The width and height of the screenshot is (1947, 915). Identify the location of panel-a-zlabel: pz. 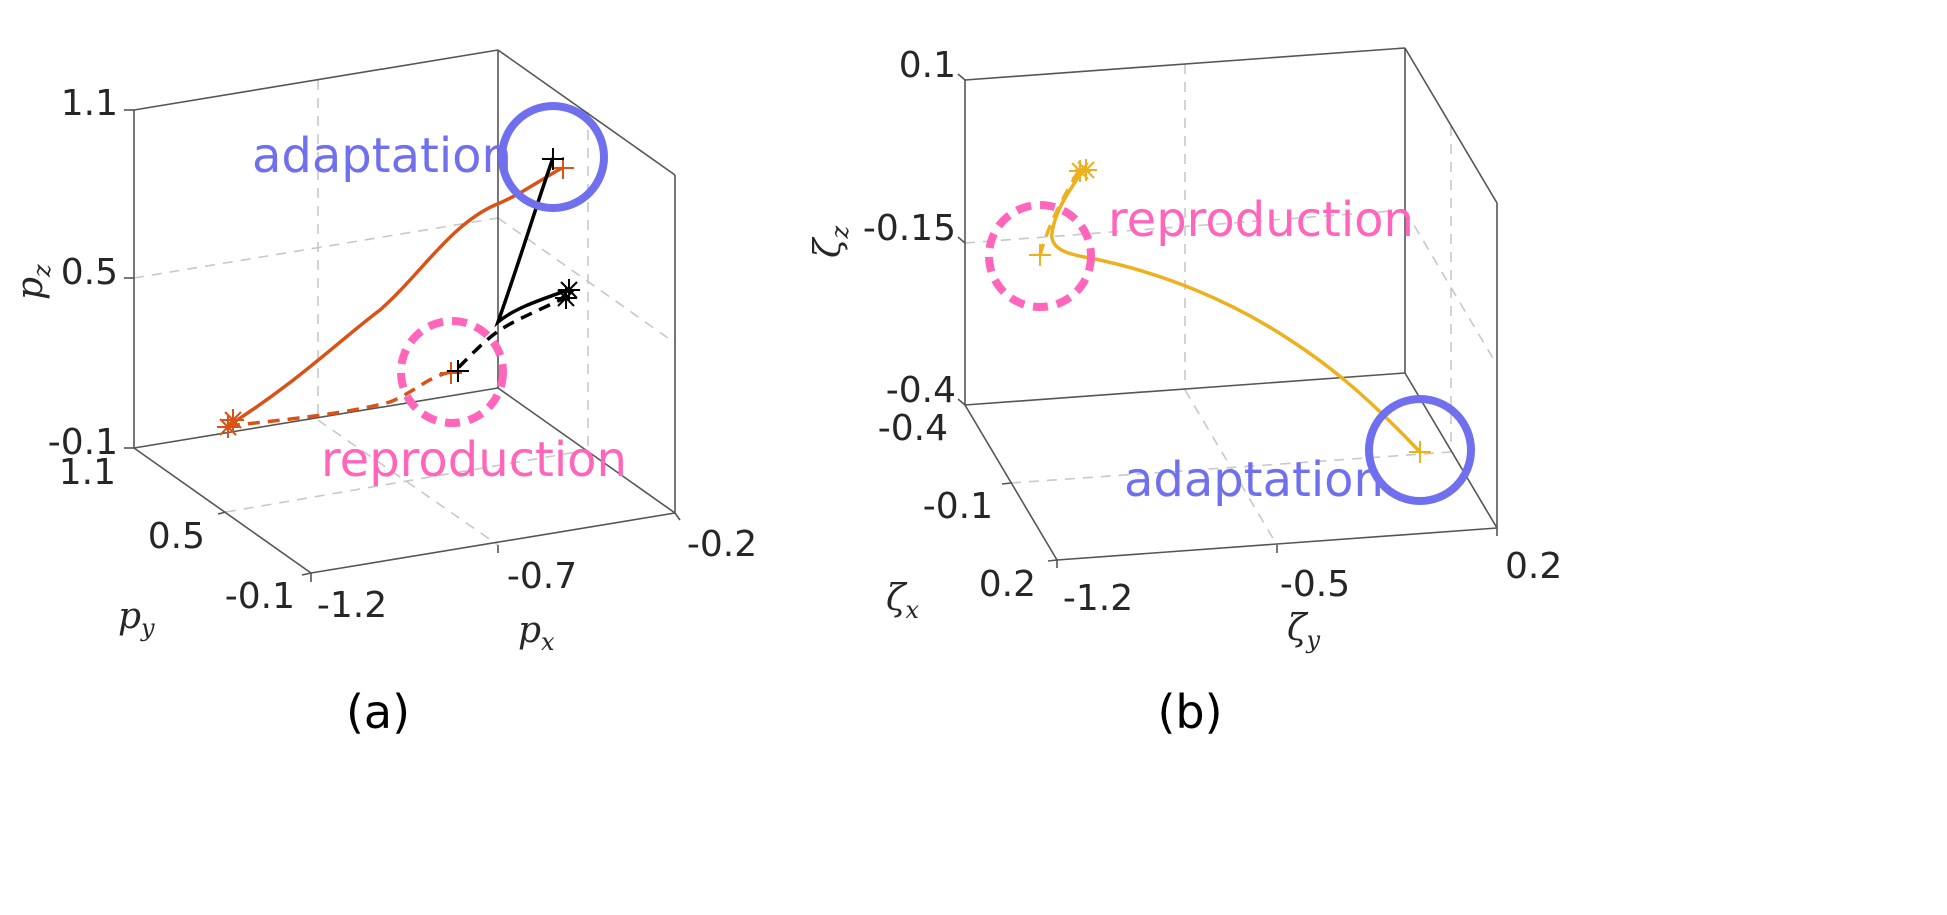
(33, 282).